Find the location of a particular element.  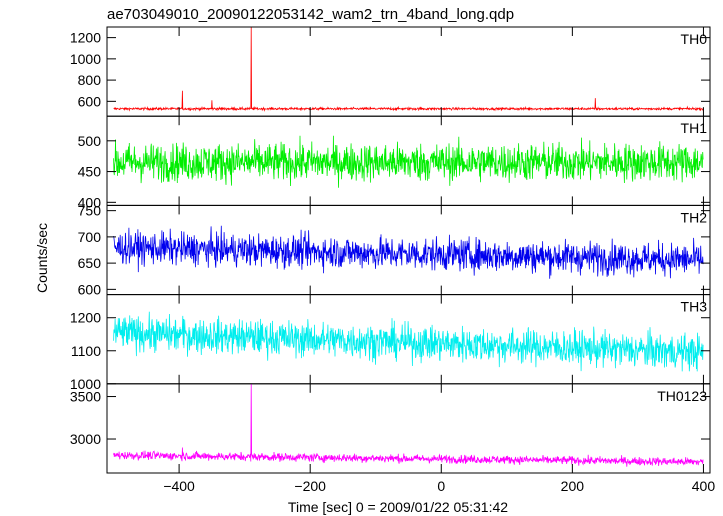

y-tick-label: 3500 is located at coordinates (85, 397).